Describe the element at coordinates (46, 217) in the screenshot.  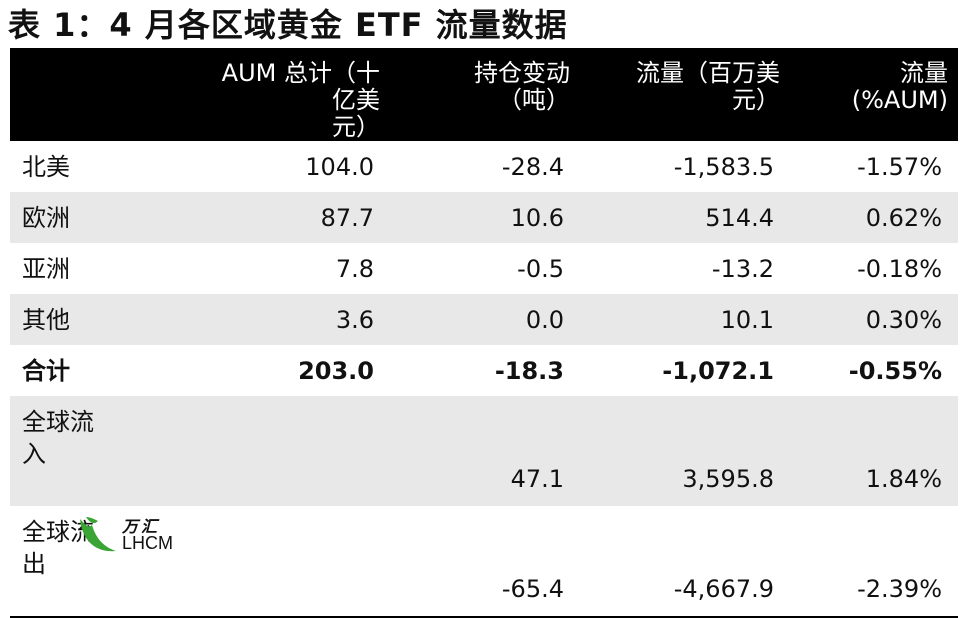
I see `row-label: 欧洲` at that location.